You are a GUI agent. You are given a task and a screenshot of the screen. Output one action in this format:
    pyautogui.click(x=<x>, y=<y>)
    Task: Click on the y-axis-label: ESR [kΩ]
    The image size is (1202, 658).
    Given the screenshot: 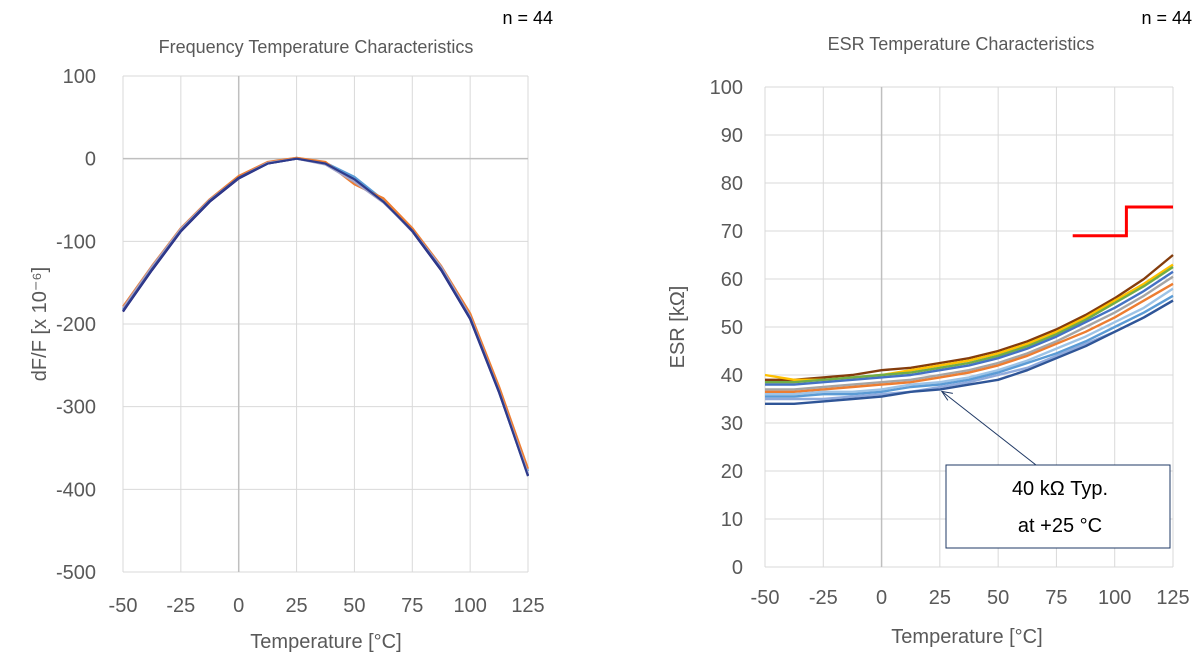 What is the action you would take?
    pyautogui.click(x=678, y=327)
    